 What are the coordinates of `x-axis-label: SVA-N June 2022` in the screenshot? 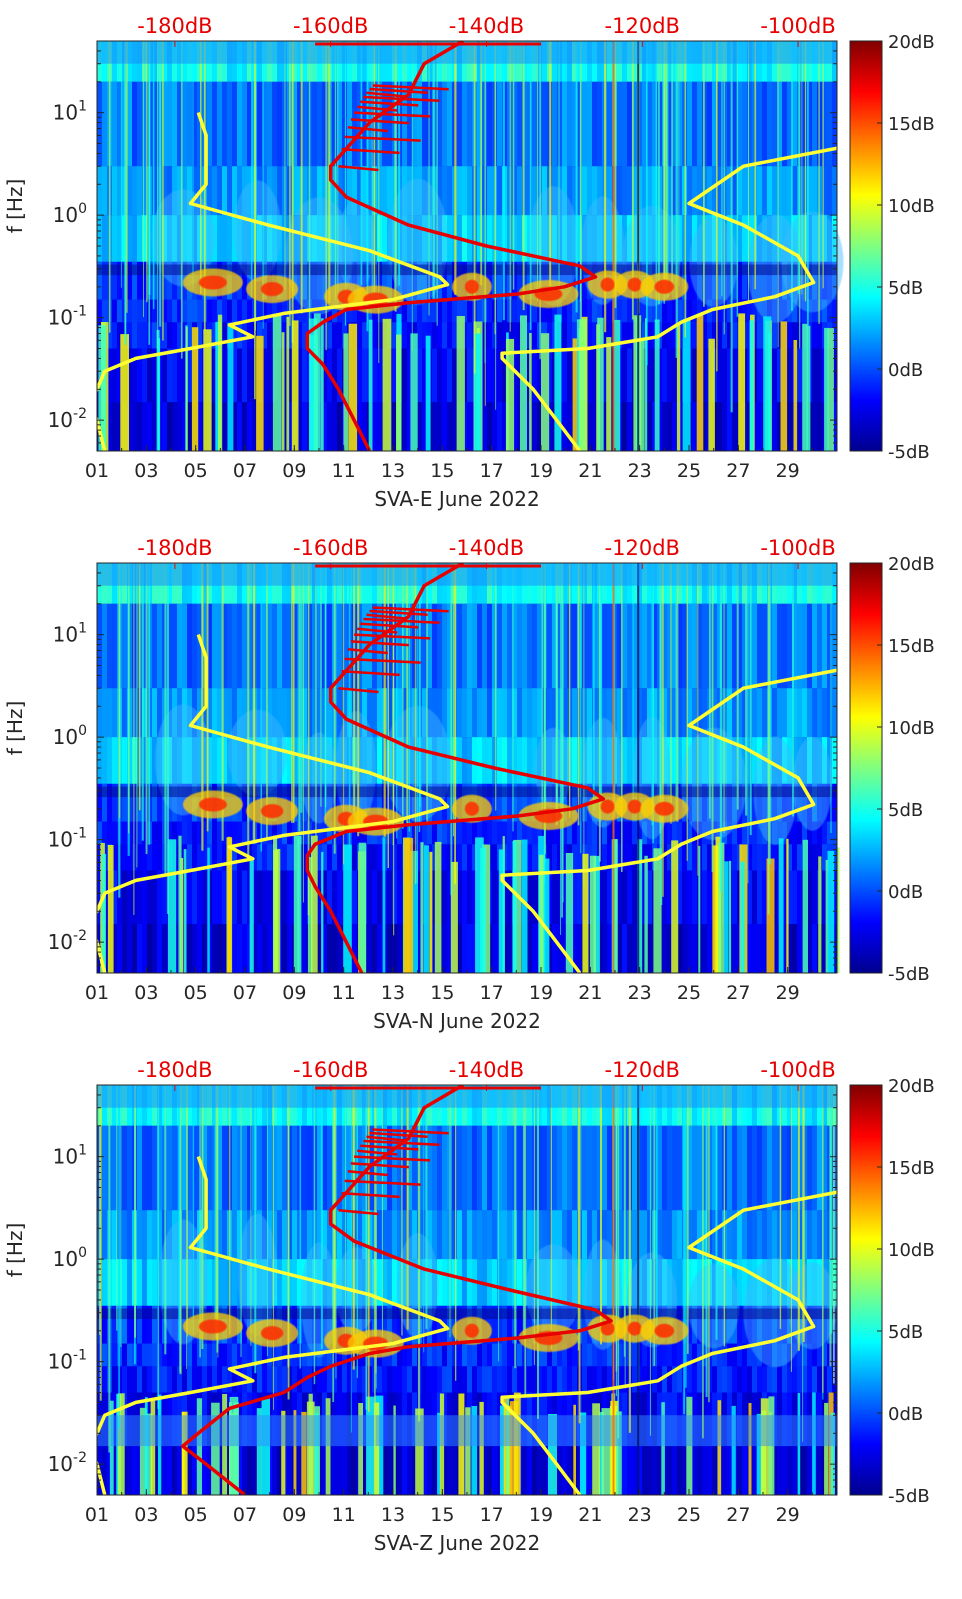 It's located at (457, 1021).